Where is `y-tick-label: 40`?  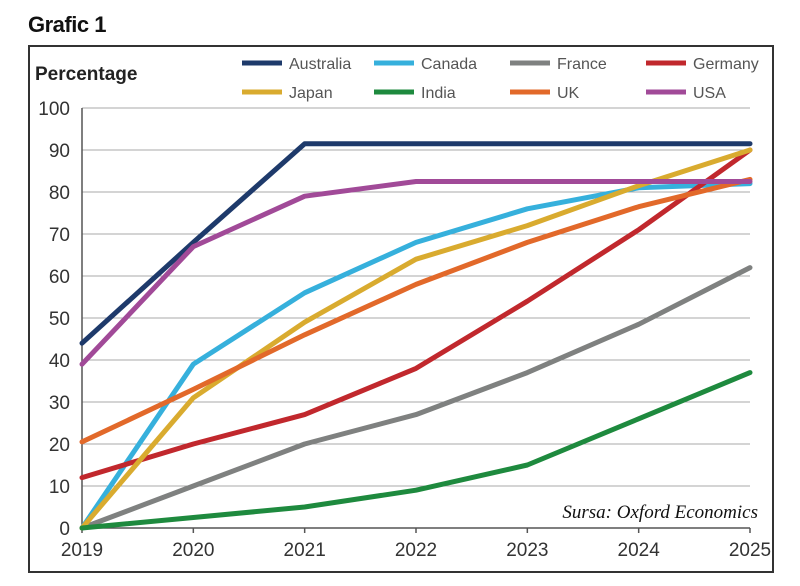 y-tick-label: 40 is located at coordinates (59, 361).